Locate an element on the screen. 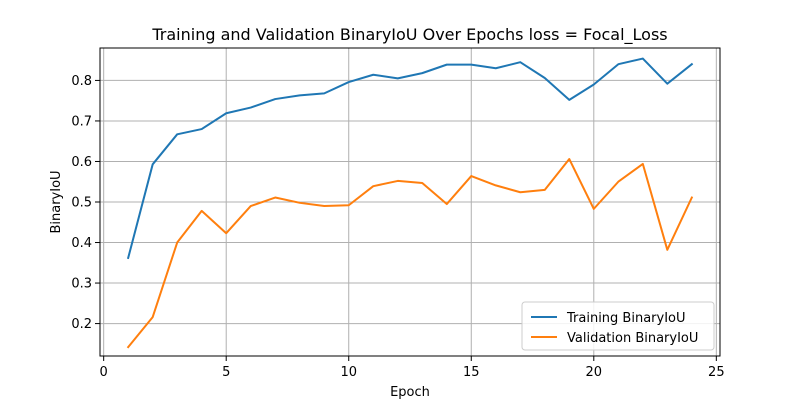  y-tick-label: 0.8 is located at coordinates (81, 81).